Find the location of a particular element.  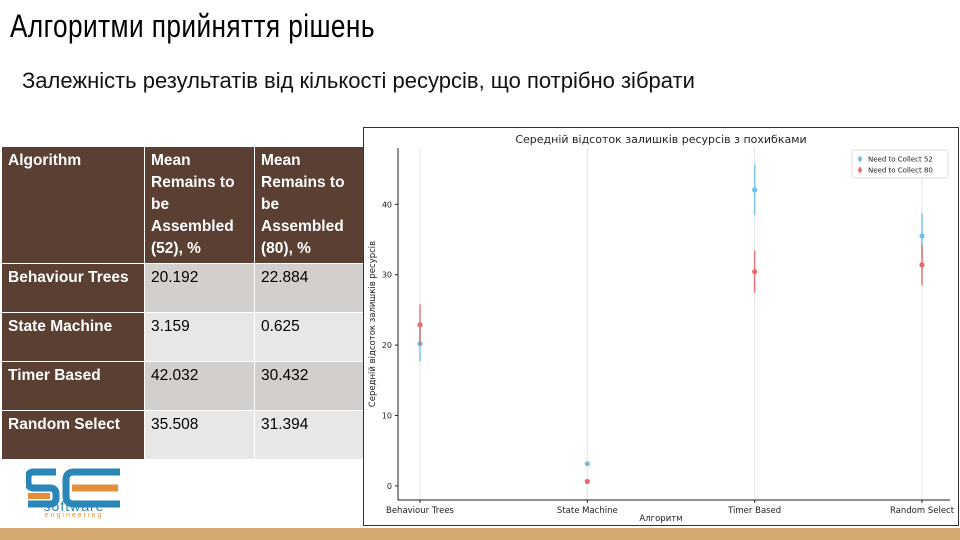

slide-title: Алгоритми прийняття рішень is located at coordinates (192, 26).